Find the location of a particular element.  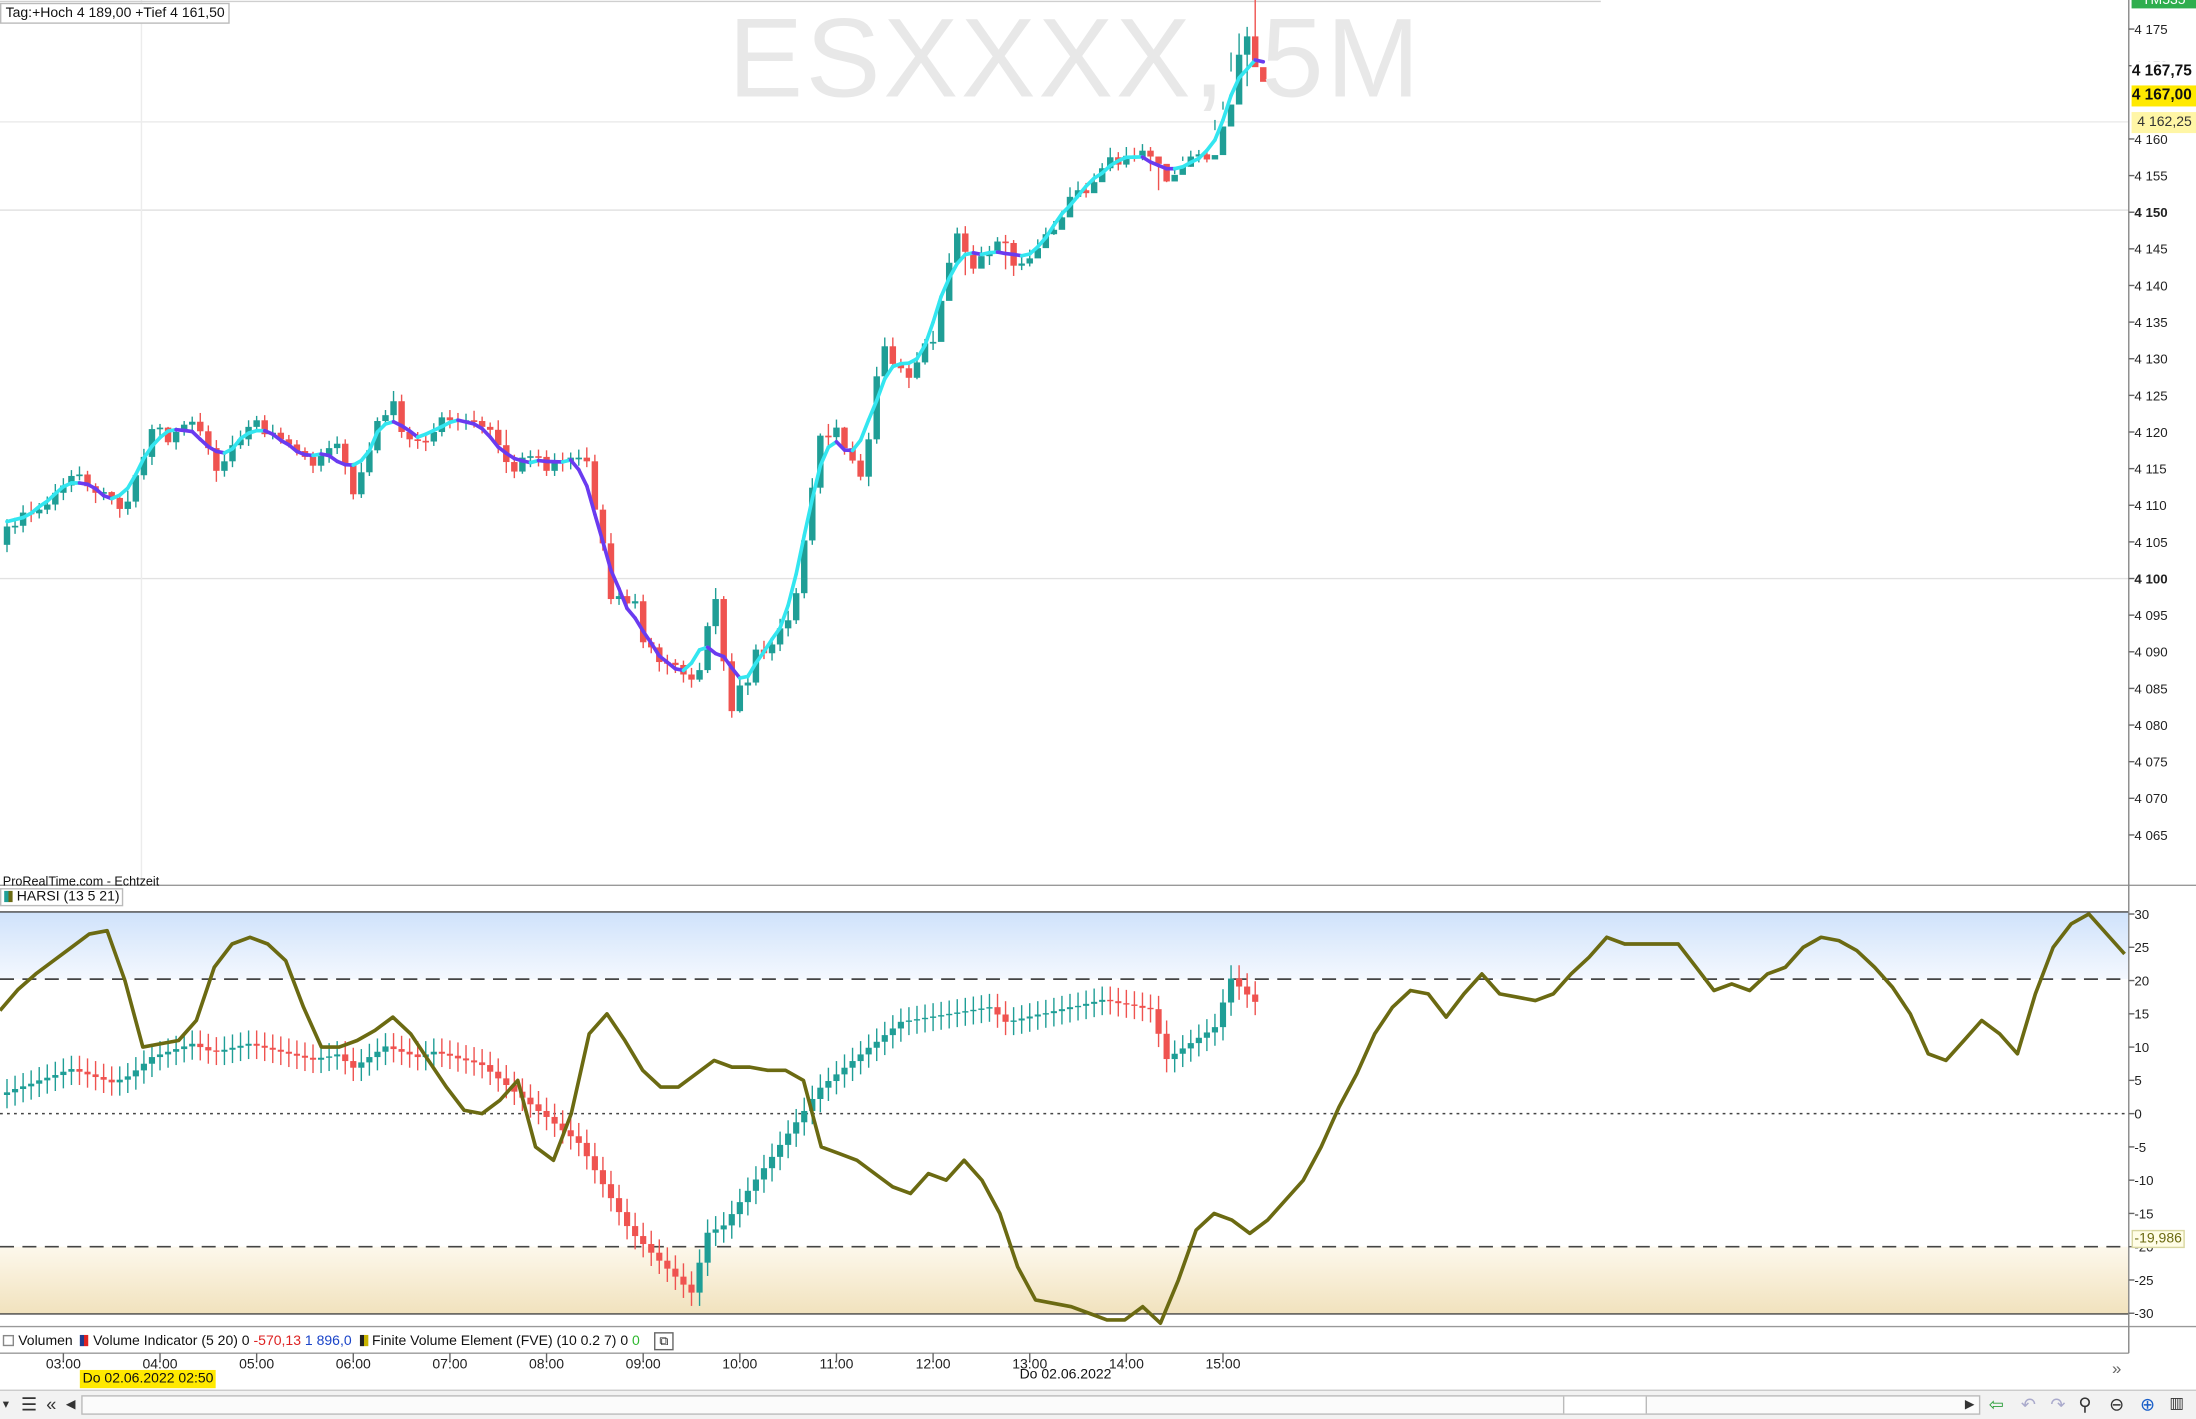

scroll-left-double-icon: « is located at coordinates (51, 1404).